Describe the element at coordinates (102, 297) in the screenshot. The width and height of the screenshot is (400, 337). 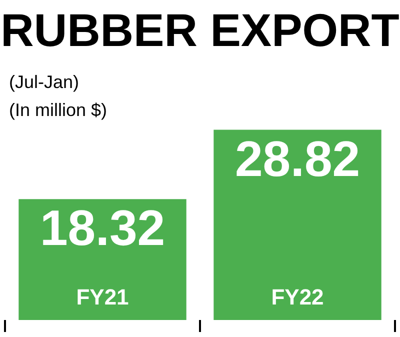
I see `x-tick-label: FY21` at that location.